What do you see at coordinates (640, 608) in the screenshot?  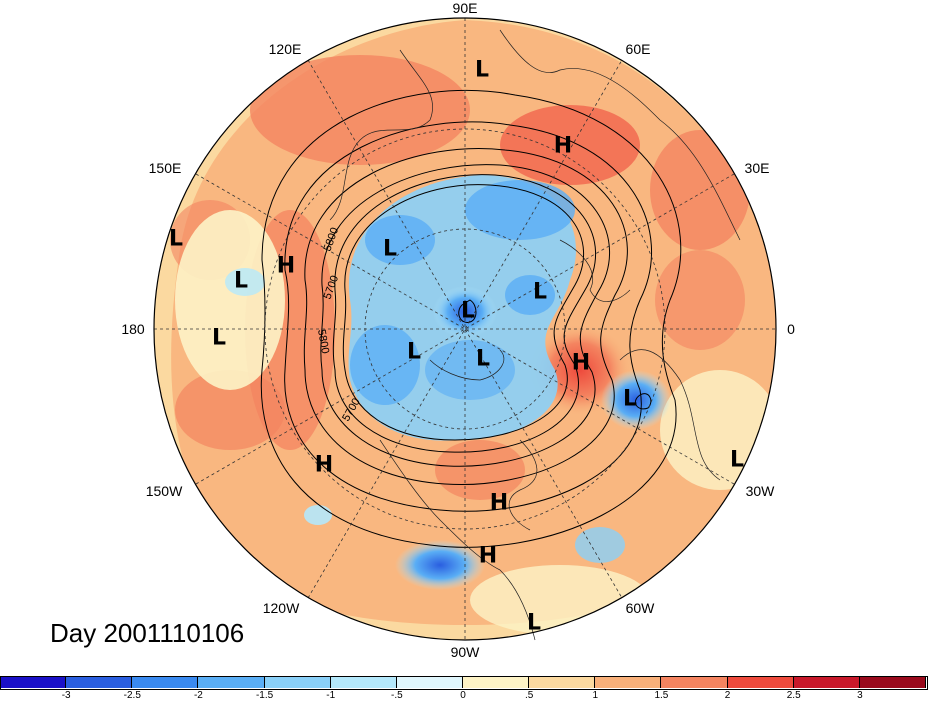 I see `lon-label-60w: 60W` at bounding box center [640, 608].